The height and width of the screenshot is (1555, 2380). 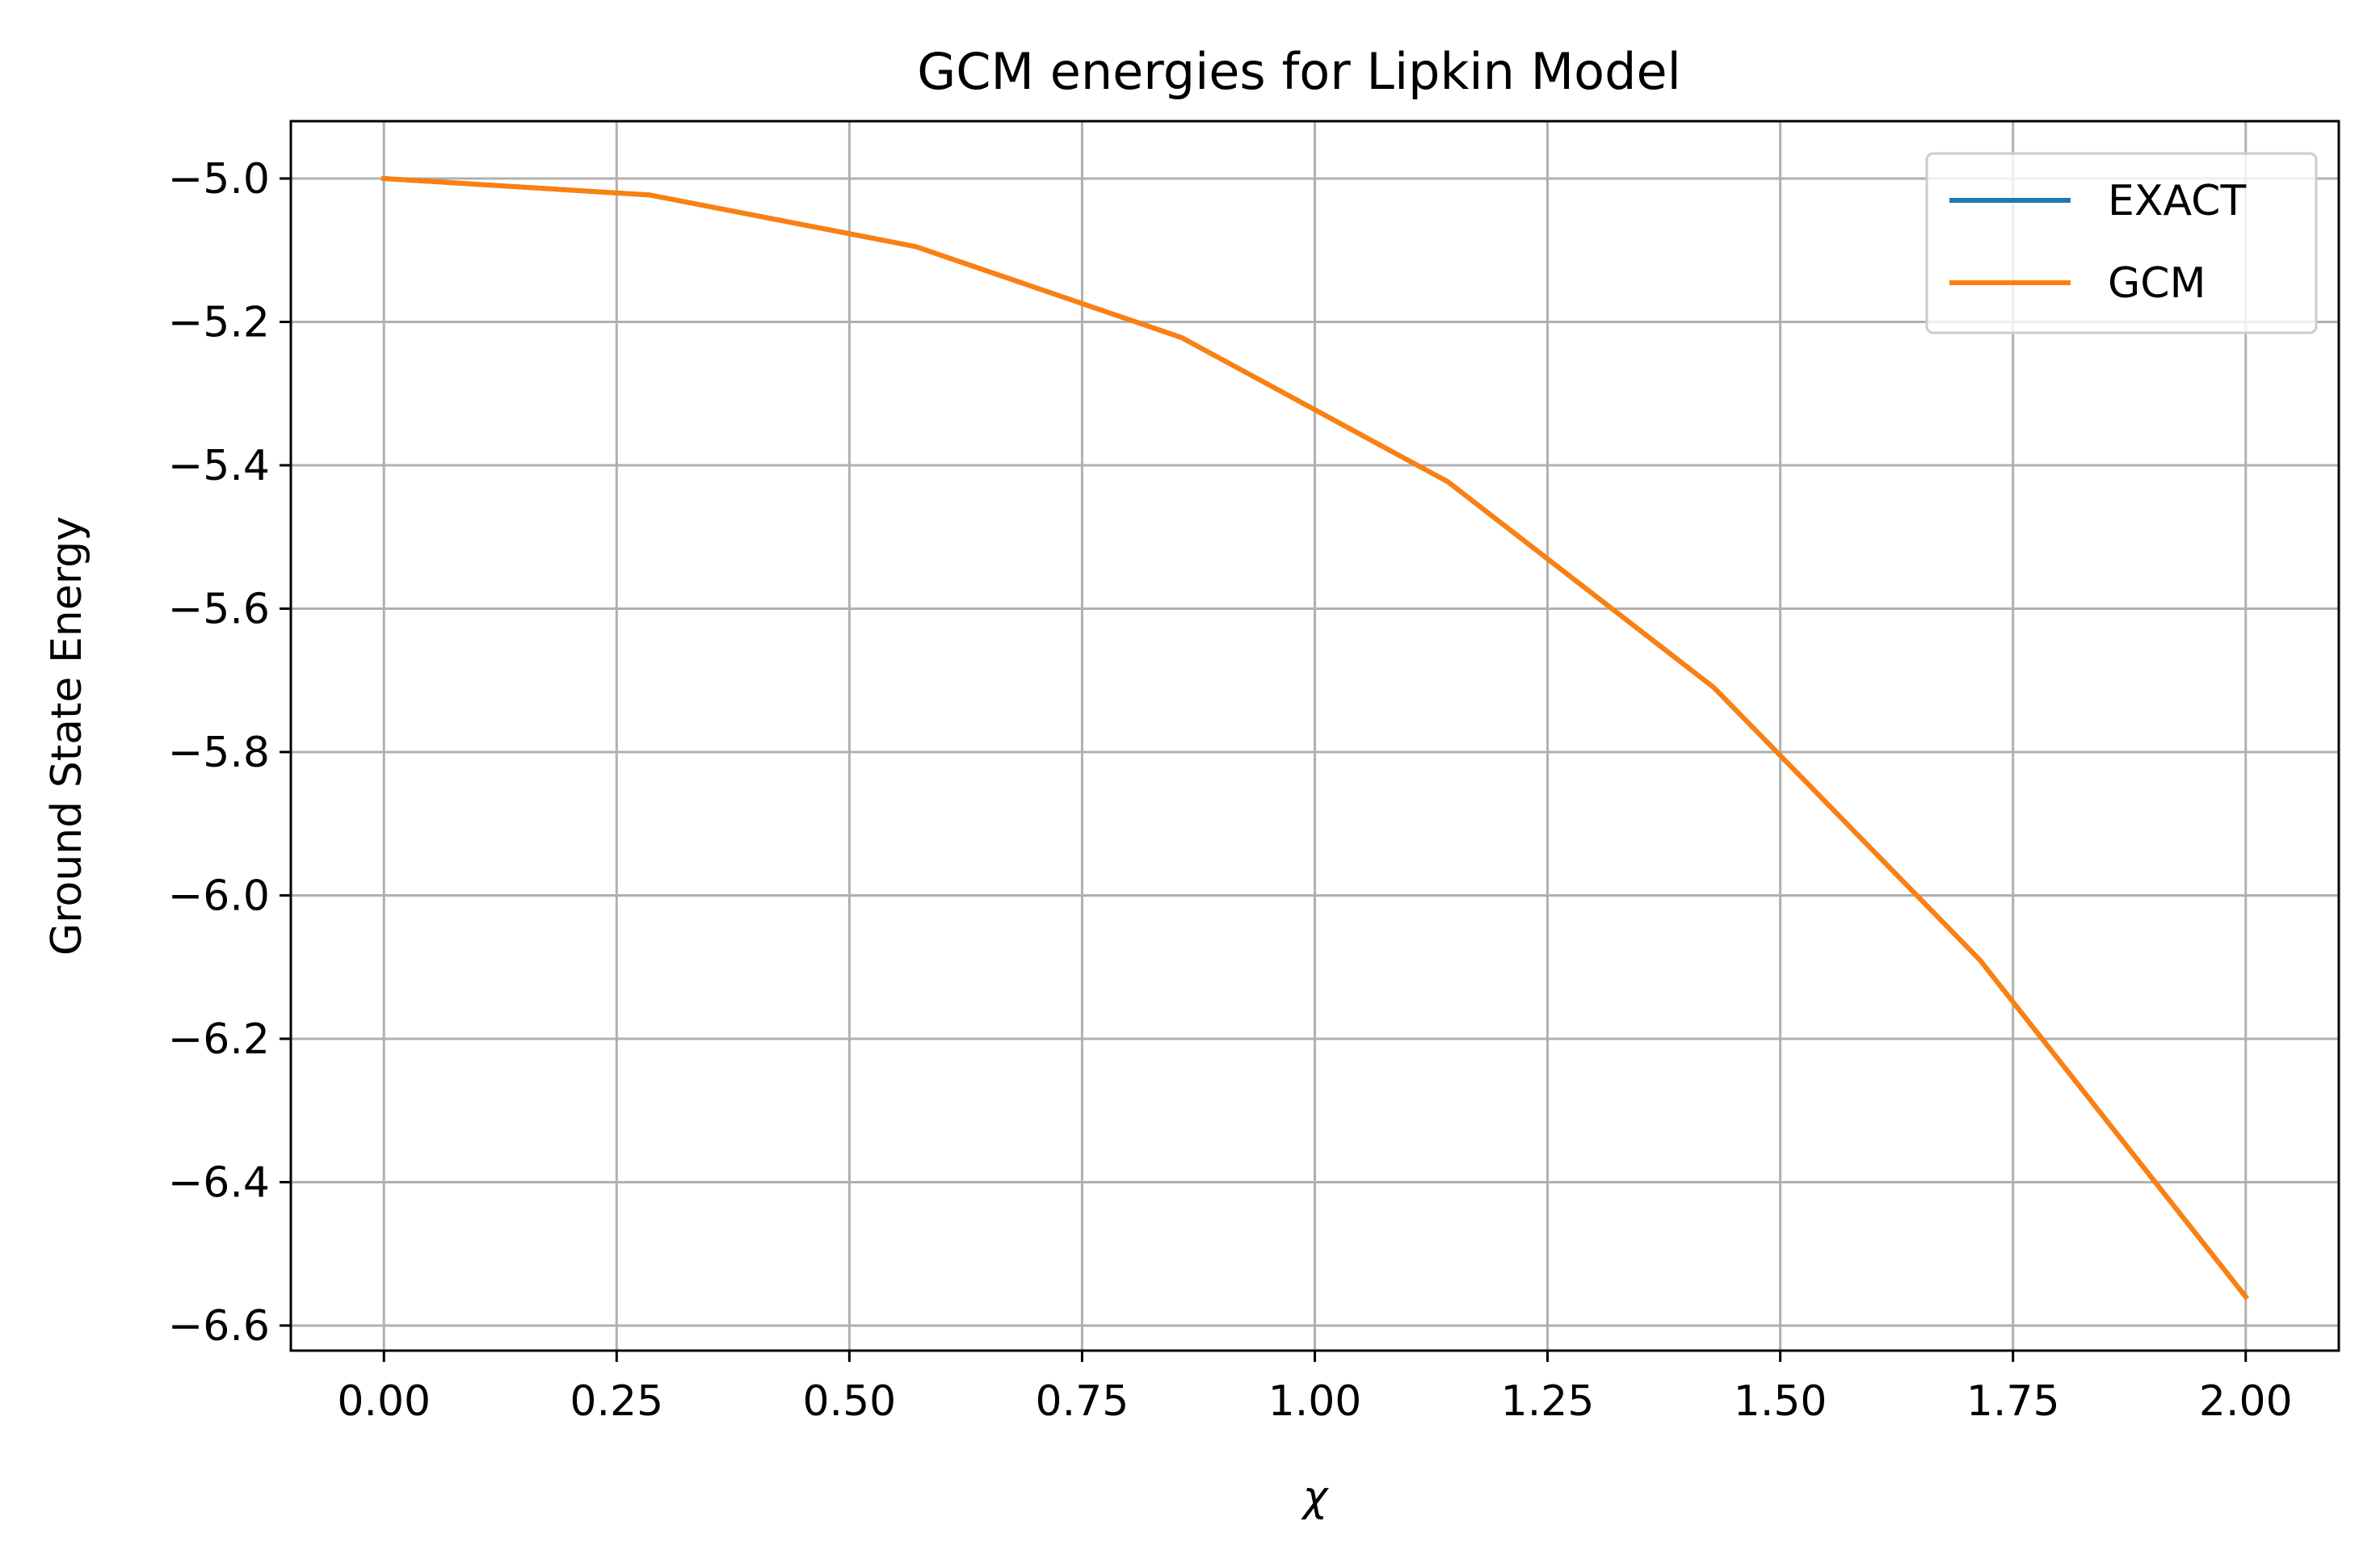 What do you see at coordinates (2013, 1401) in the screenshot?
I see `x-tick-label: 1.75` at bounding box center [2013, 1401].